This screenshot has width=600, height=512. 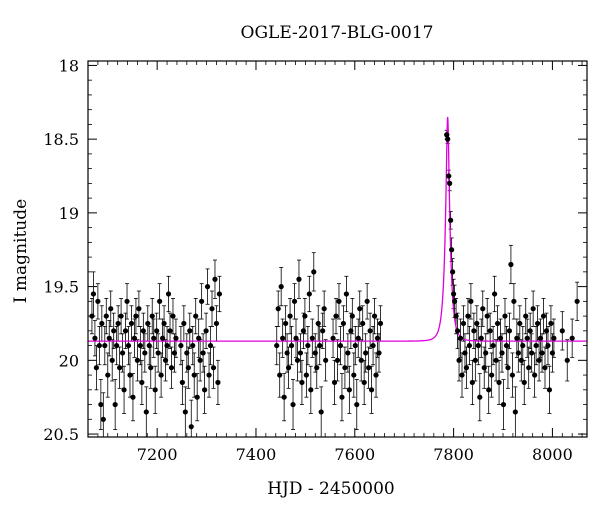 I want to click on x-tick-label: 7800, so click(x=453, y=454).